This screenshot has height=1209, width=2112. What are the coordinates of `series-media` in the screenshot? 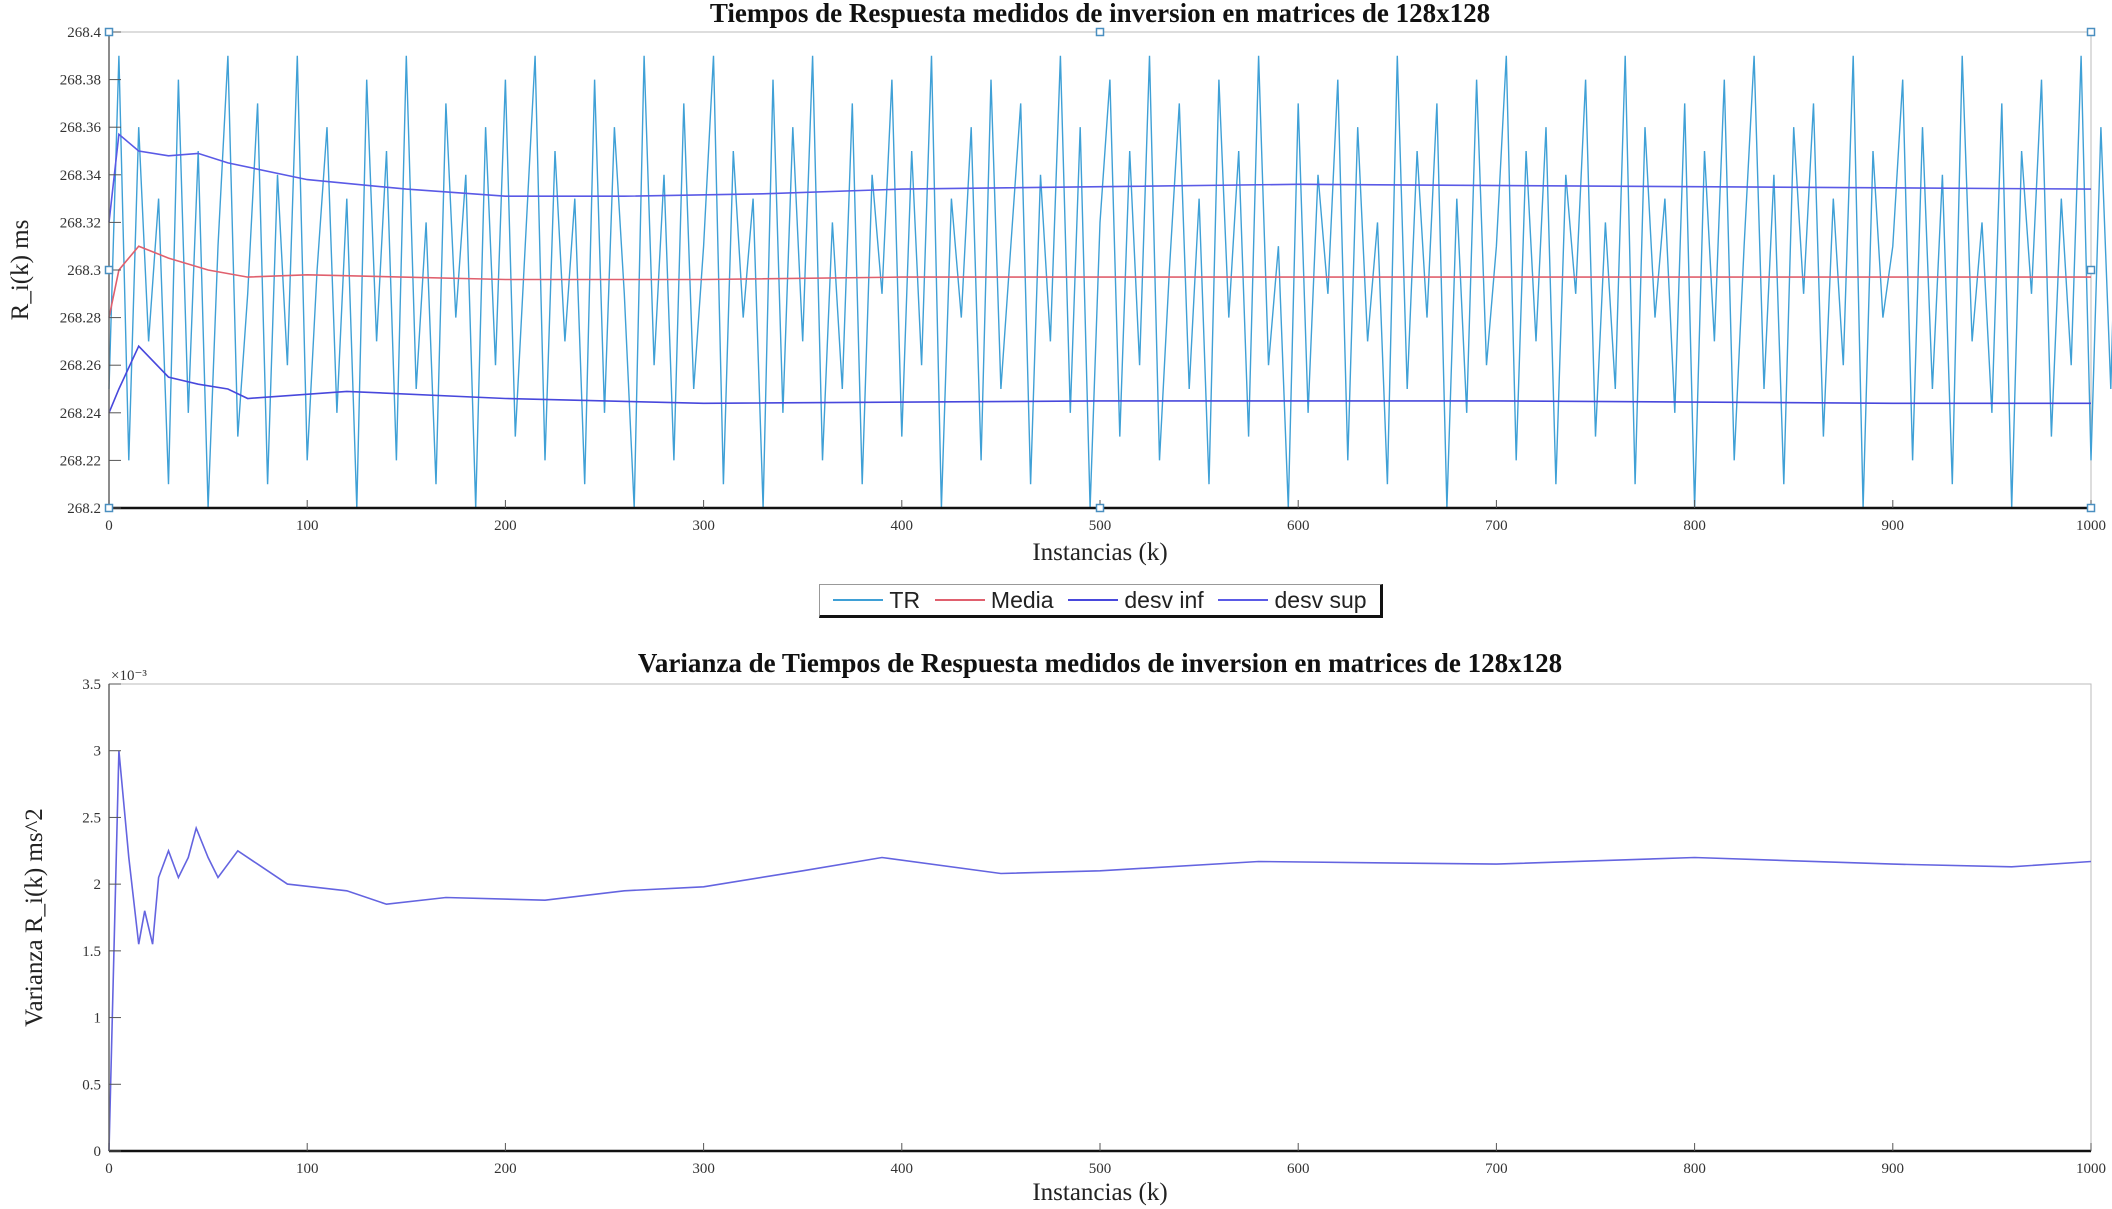 It's located at (1099, 281).